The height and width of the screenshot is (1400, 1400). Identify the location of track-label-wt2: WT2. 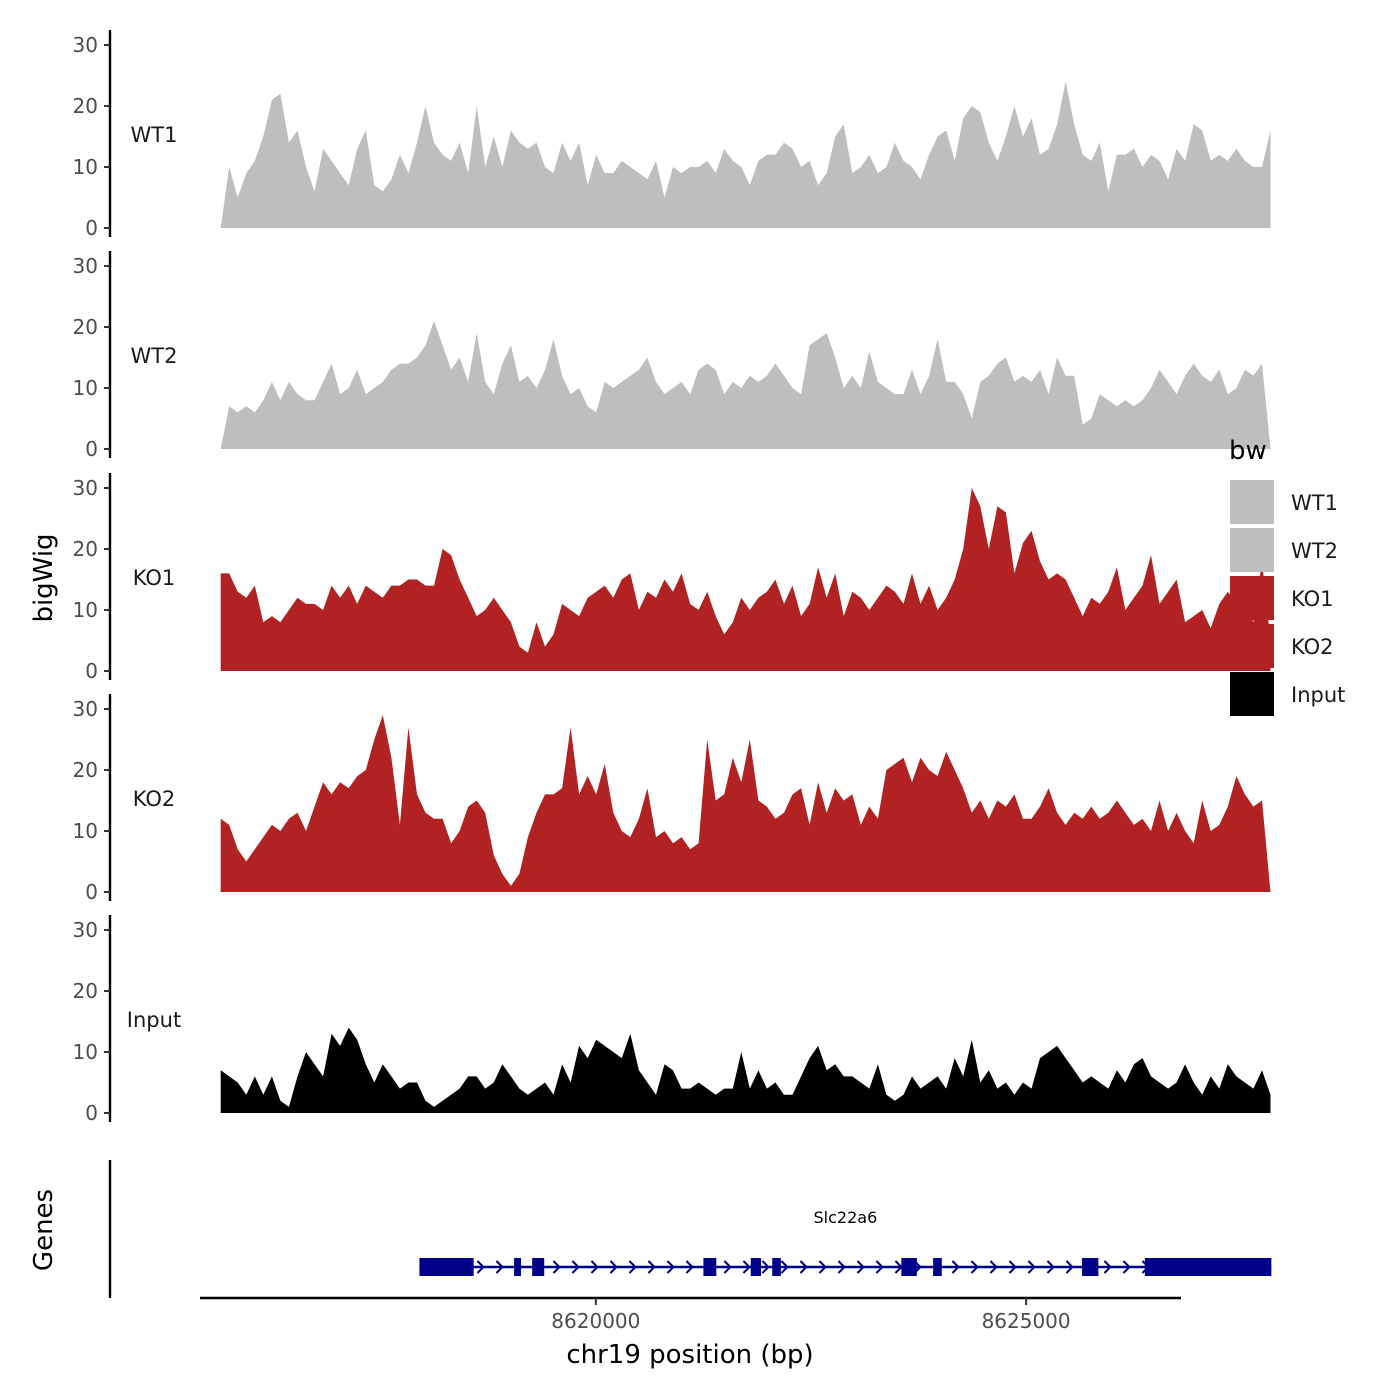
(154, 356).